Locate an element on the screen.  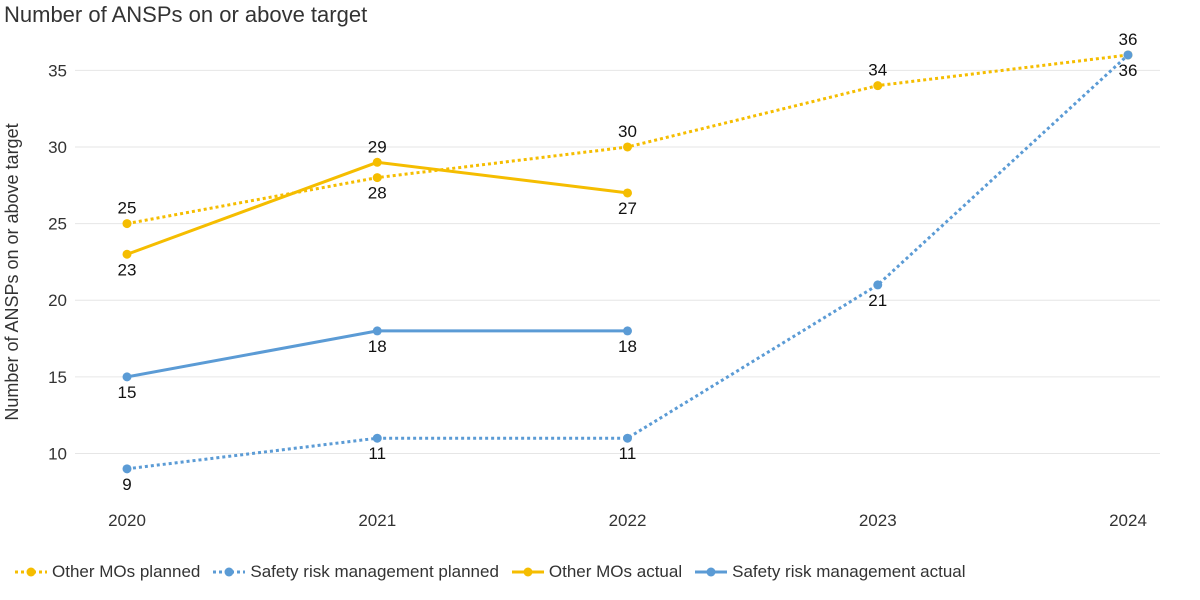
legend-item-3: Safety risk management actual is located at coordinates (830, 572).